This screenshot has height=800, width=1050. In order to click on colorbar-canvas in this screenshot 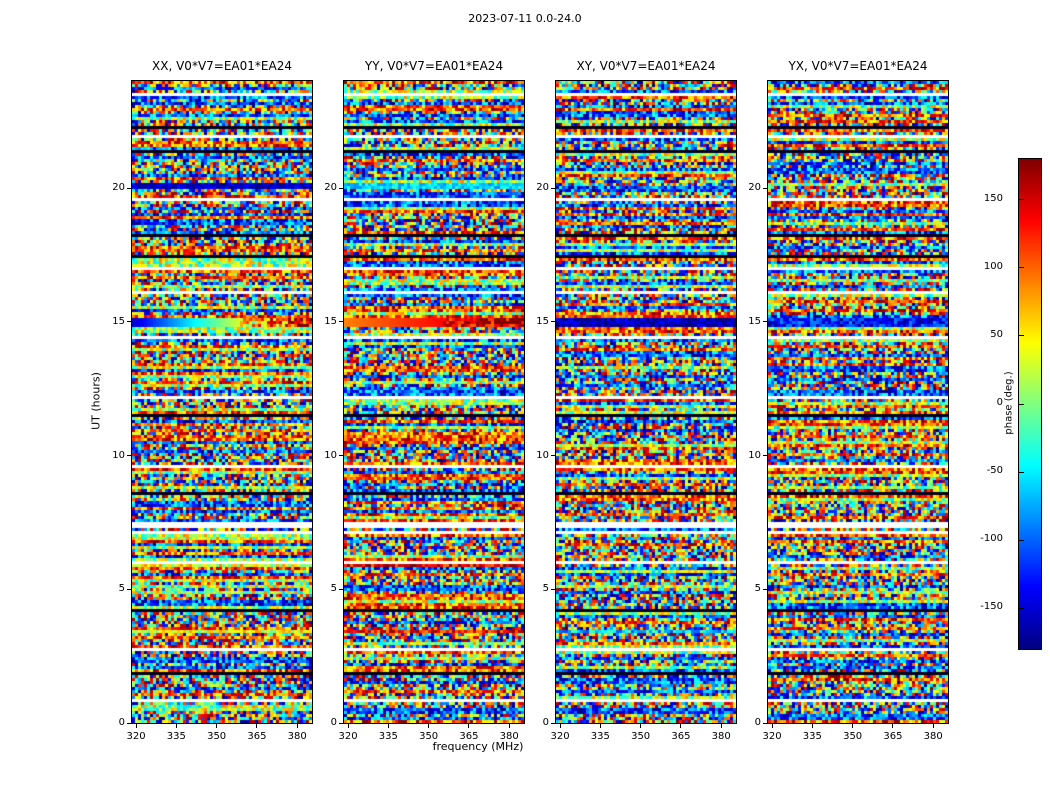, I will do `click(1030, 404)`.